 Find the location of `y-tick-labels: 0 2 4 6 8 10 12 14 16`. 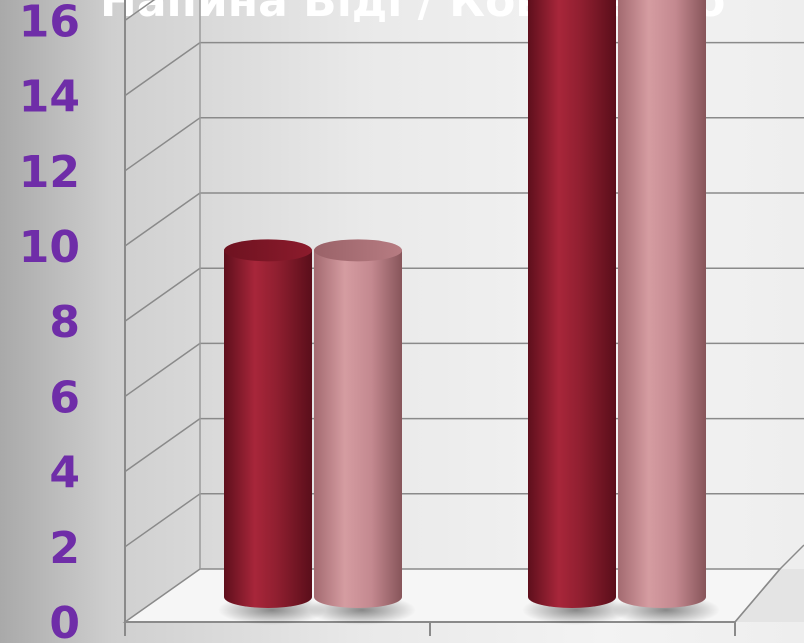

y-tick-labels: 0 2 4 6 8 10 12 14 16 is located at coordinates (49, 321).